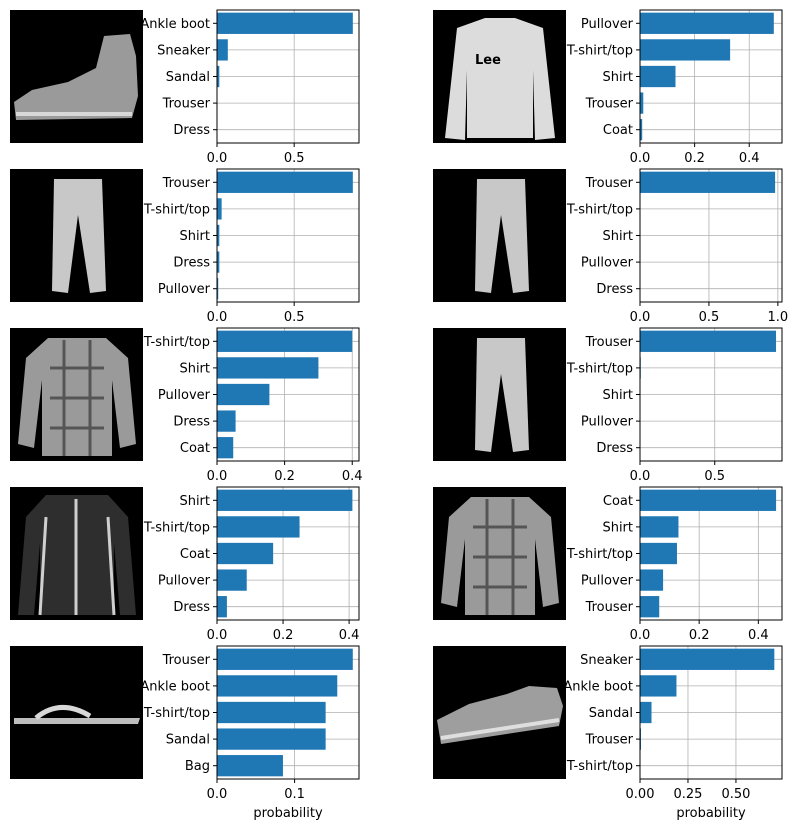 The width and height of the screenshot is (798, 833). Describe the element at coordinates (294, 794) in the screenshot. I see `x-tick-label: 0.1` at that location.